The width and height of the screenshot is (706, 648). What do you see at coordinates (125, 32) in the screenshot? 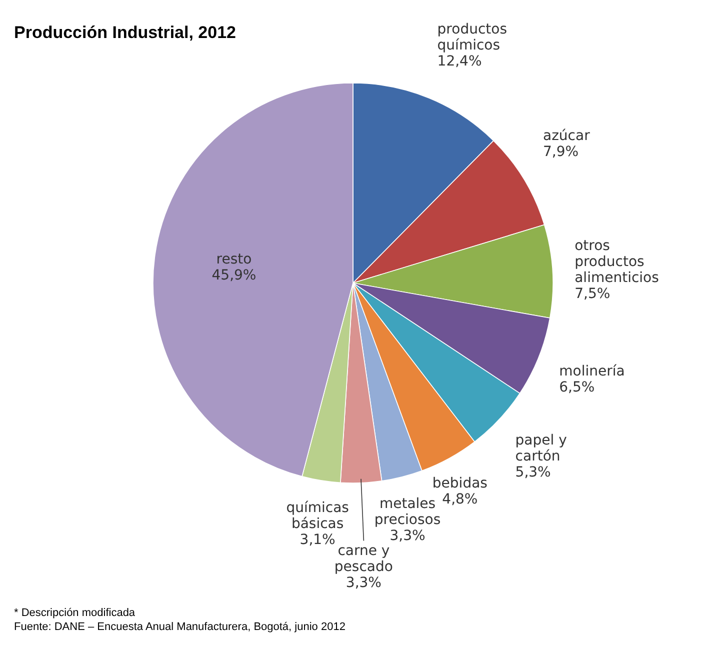
I see `chart-title: Producción Industrial, 2012` at bounding box center [125, 32].